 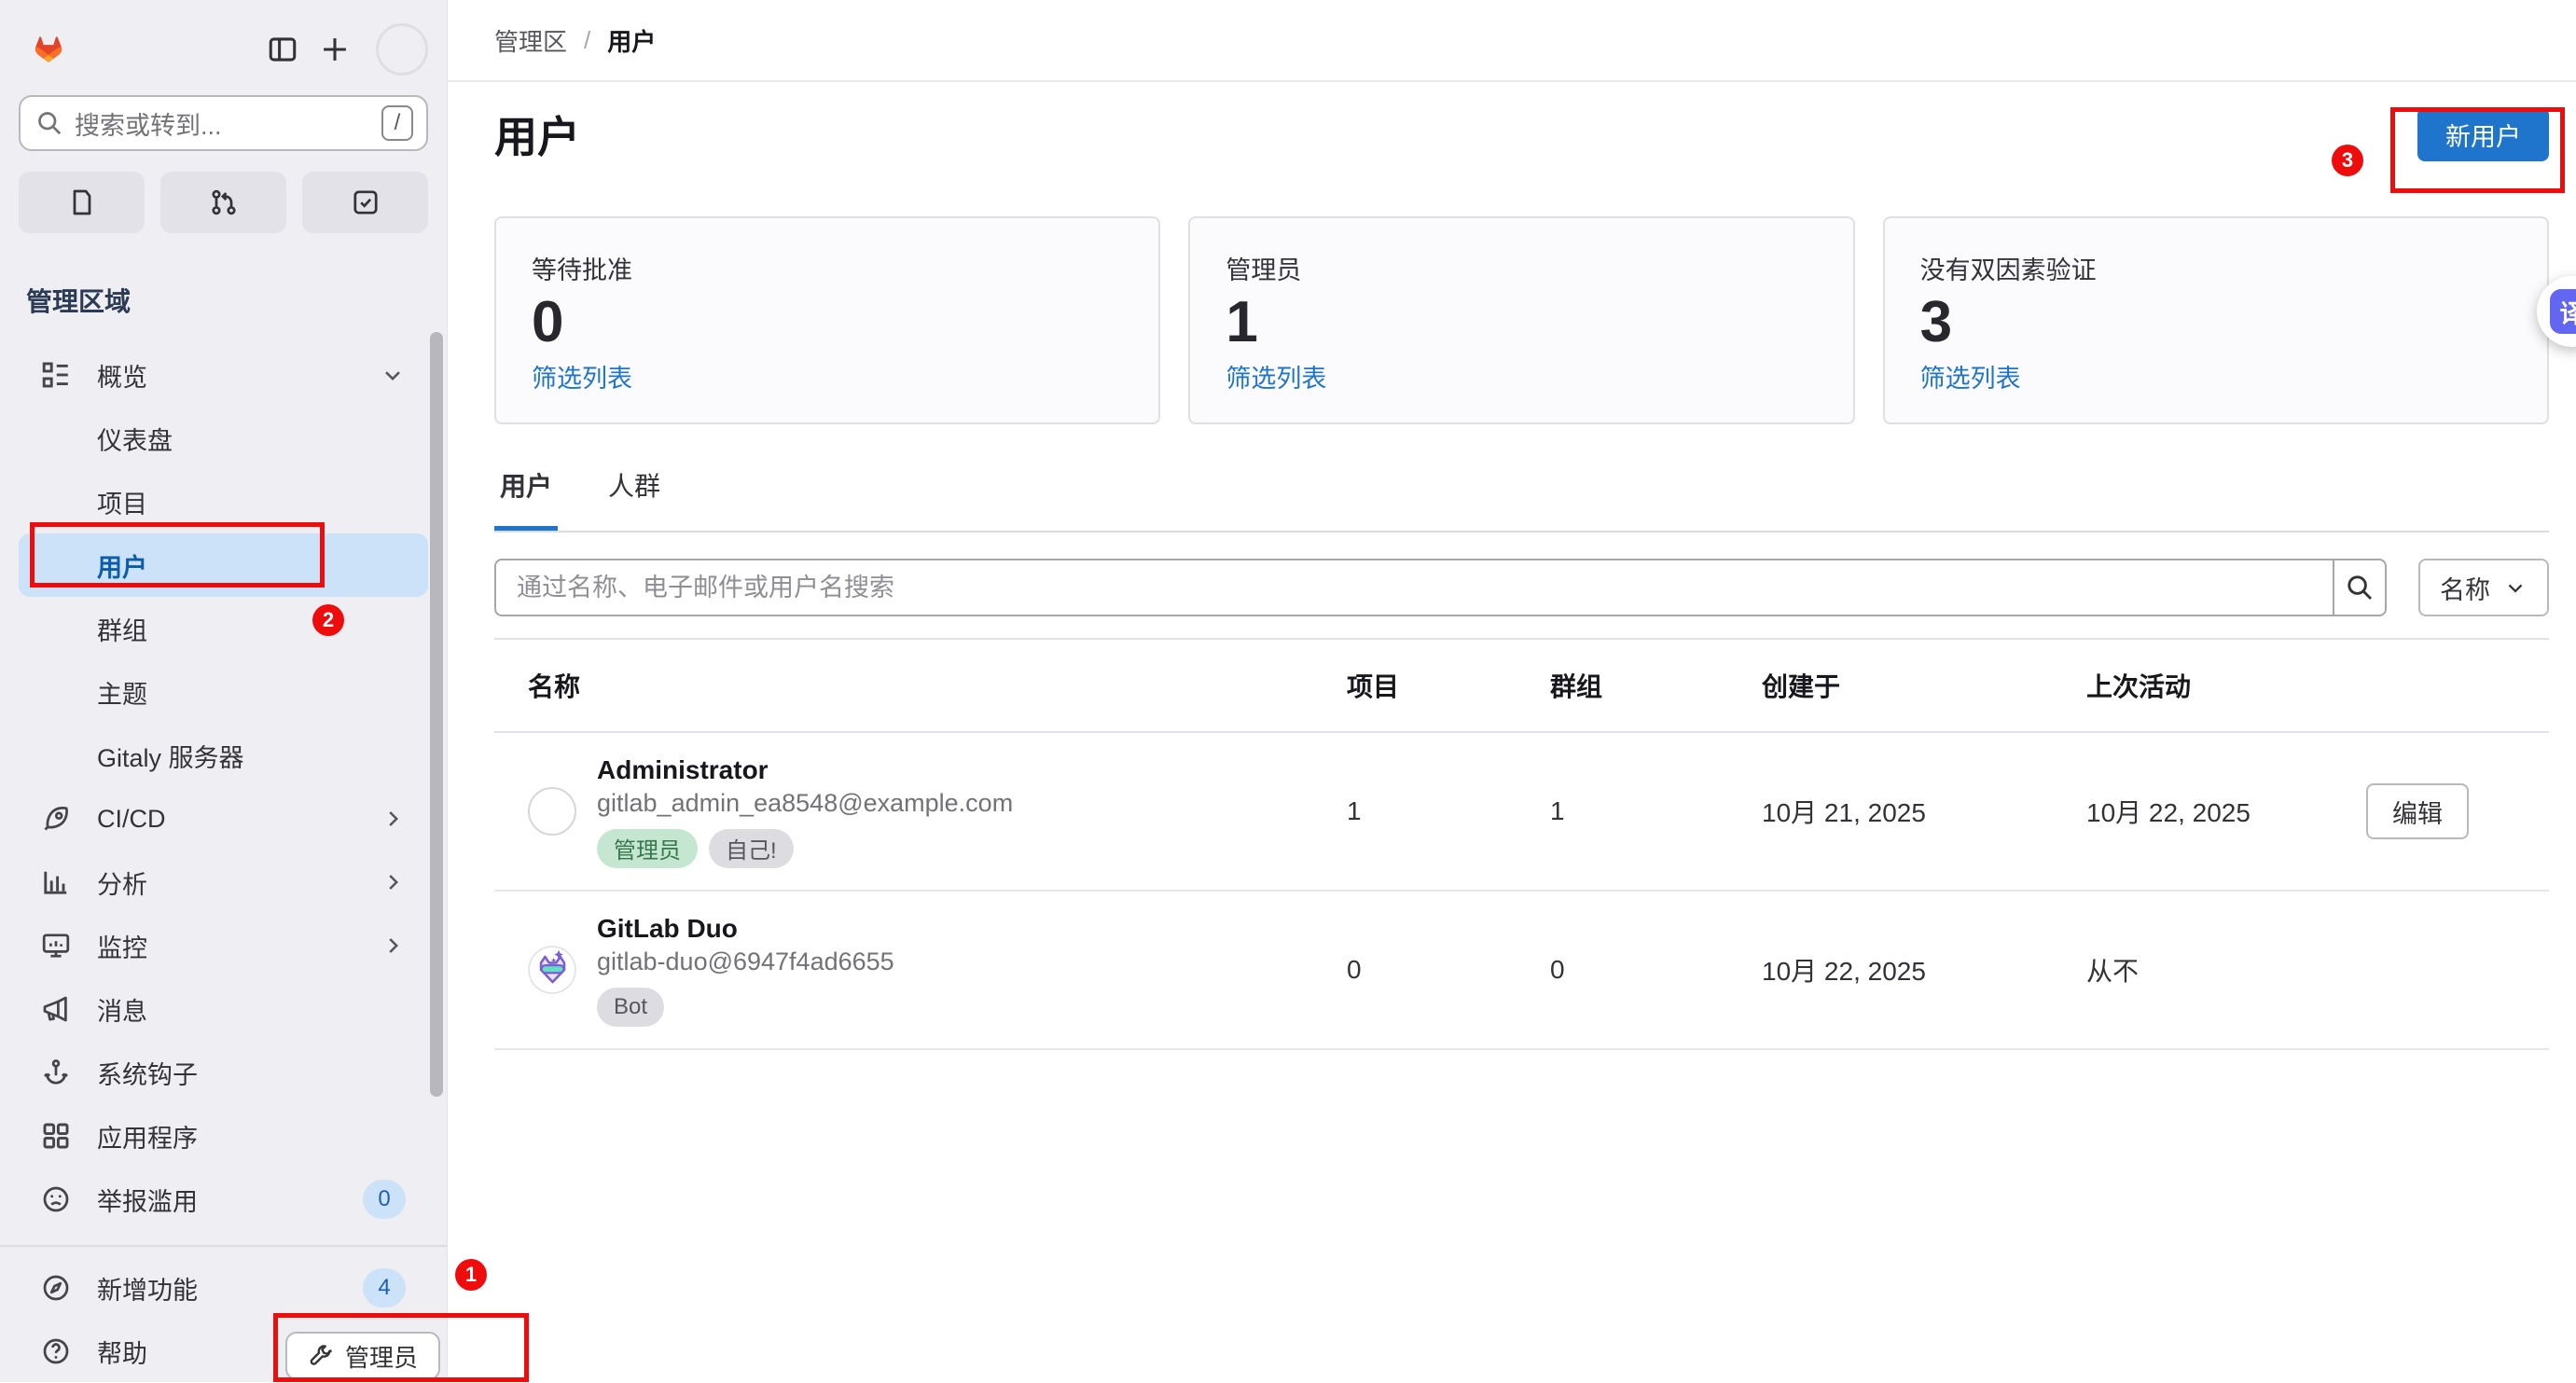 What do you see at coordinates (223, 692) in the screenshot?
I see `sidebar-item-topics: 主题` at bounding box center [223, 692].